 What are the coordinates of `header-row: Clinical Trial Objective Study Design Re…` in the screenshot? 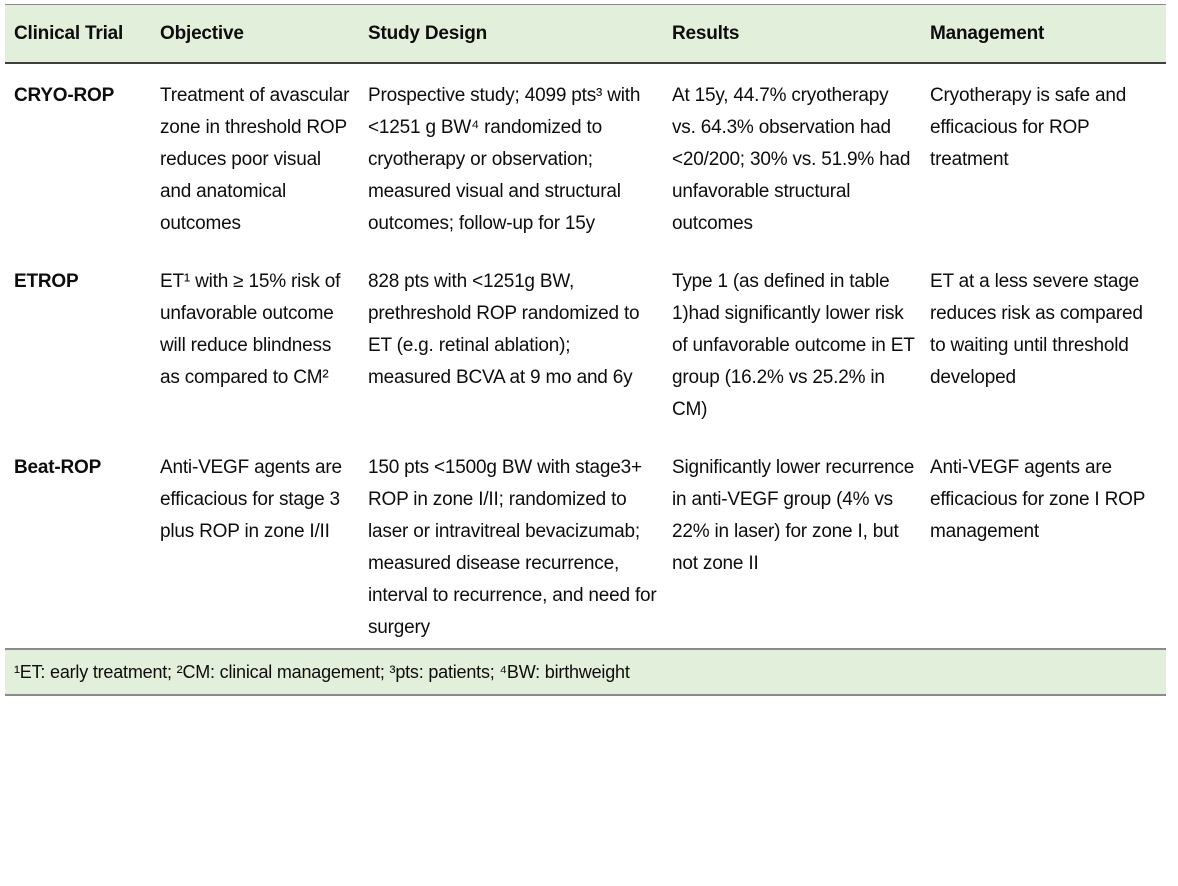 It's located at (585, 34).